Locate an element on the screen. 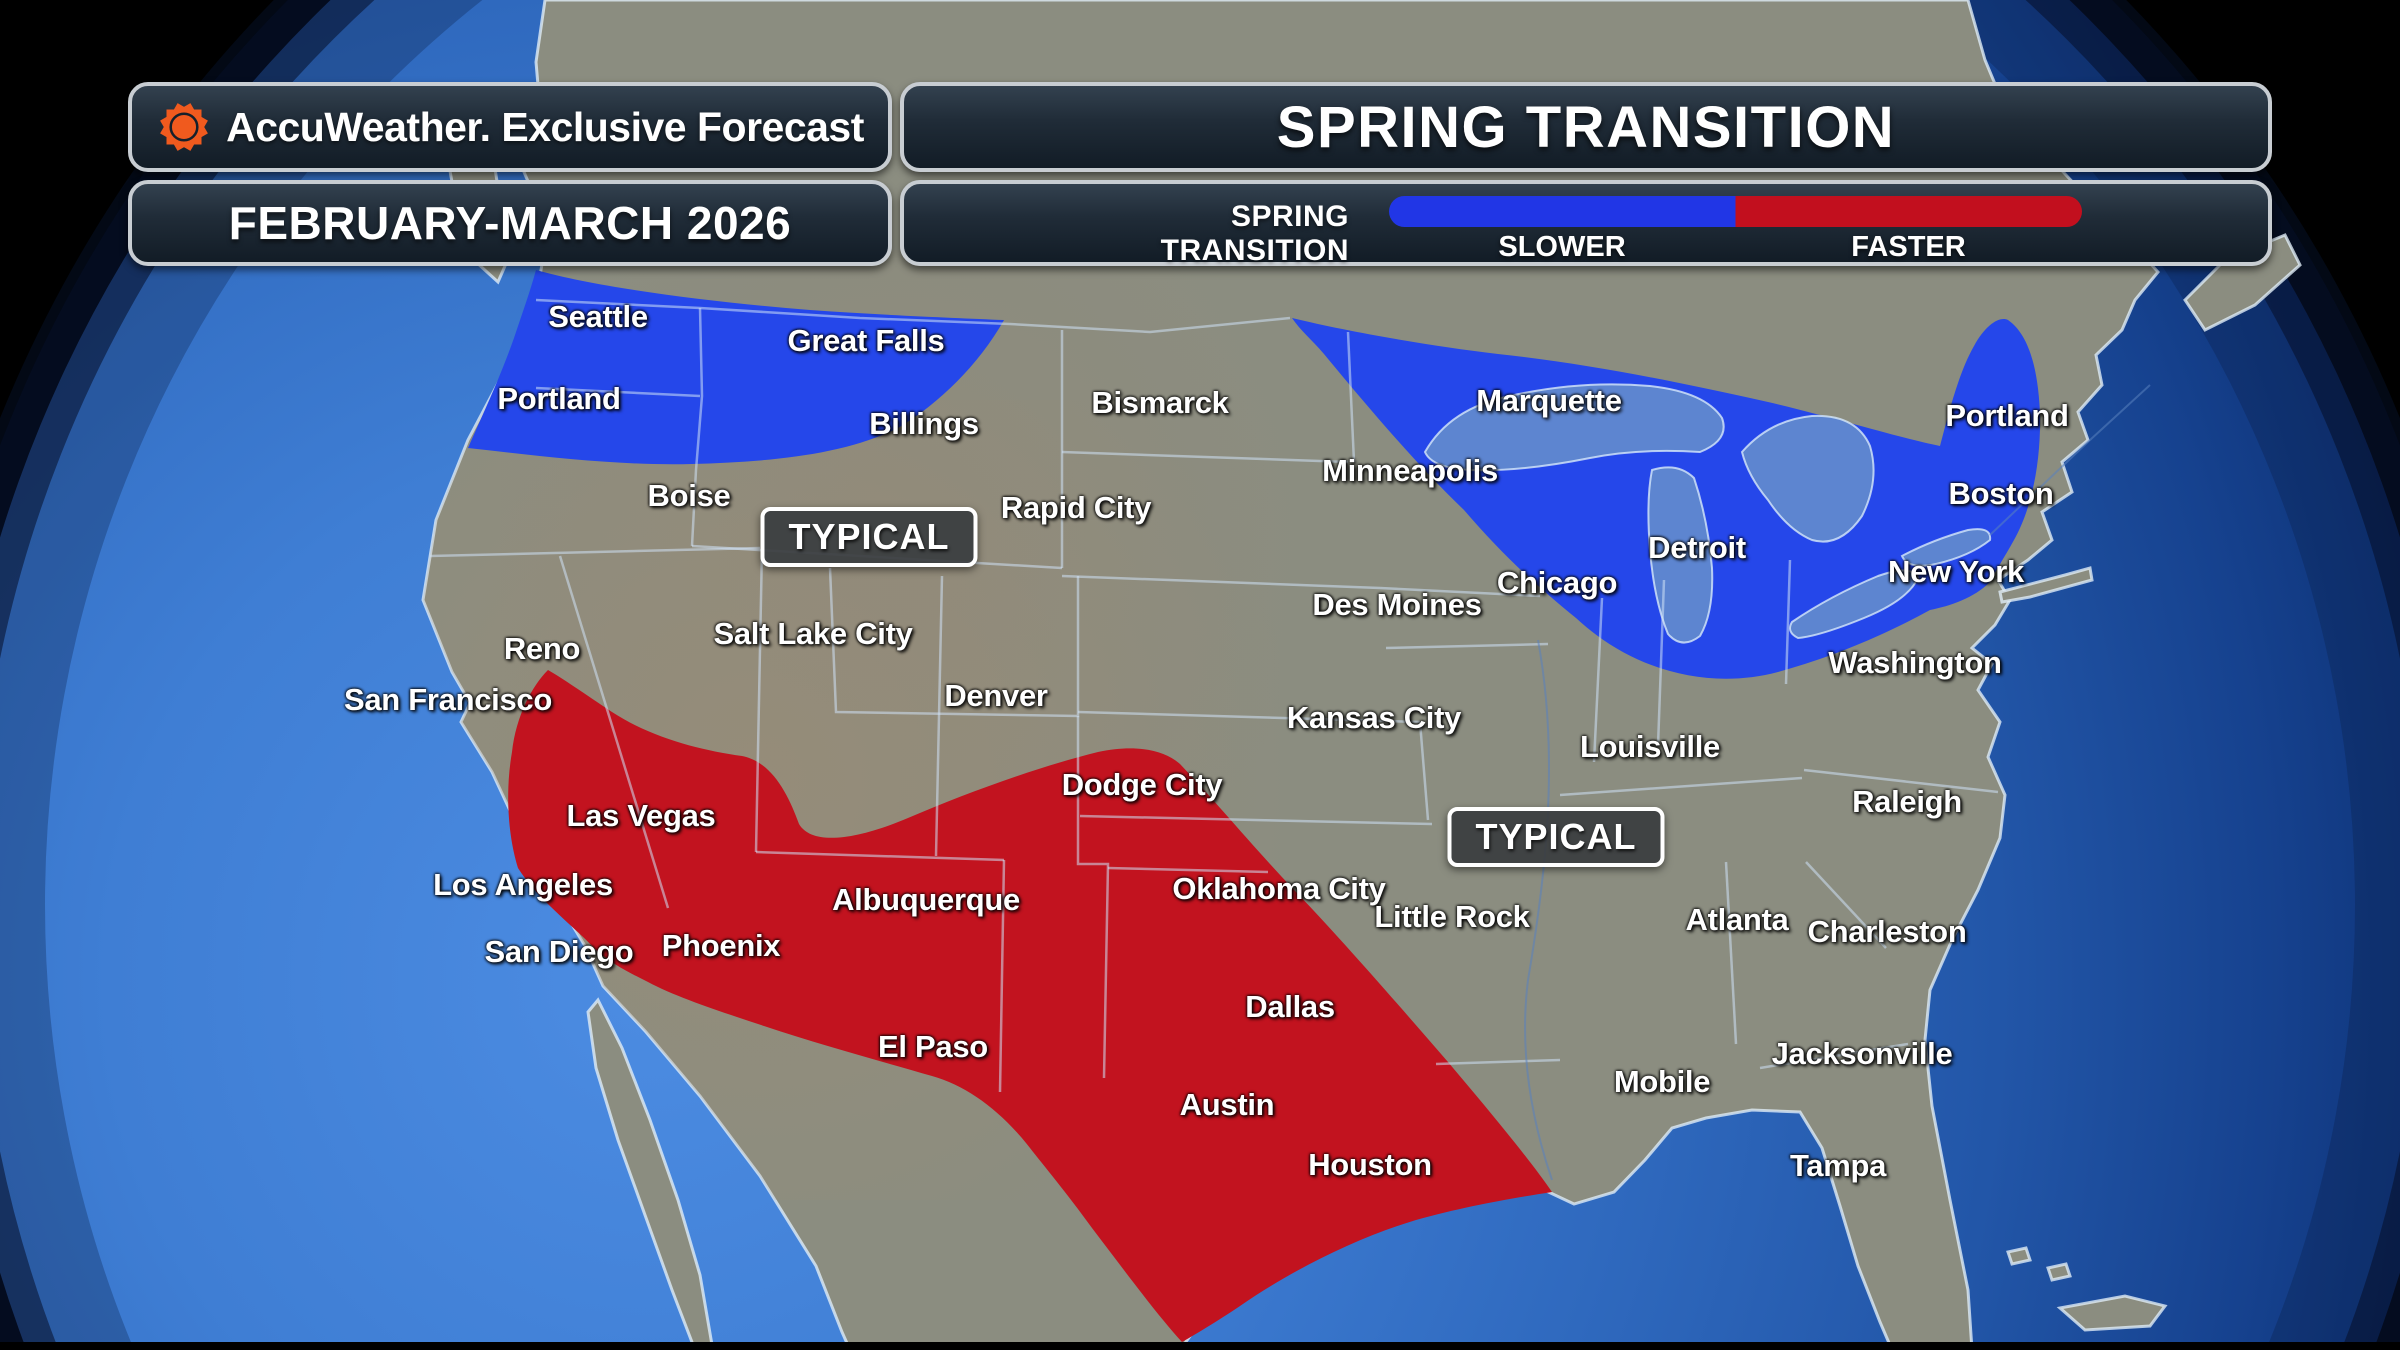 This screenshot has width=2400, height=1350. lake-erie is located at coordinates (1854, 604).